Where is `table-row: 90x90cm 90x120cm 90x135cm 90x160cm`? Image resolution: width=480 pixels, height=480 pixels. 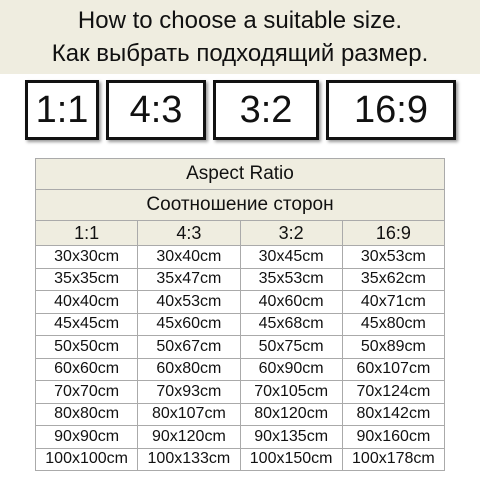 table-row: 90x90cm 90x120cm 90x135cm 90x160cm is located at coordinates (240, 437).